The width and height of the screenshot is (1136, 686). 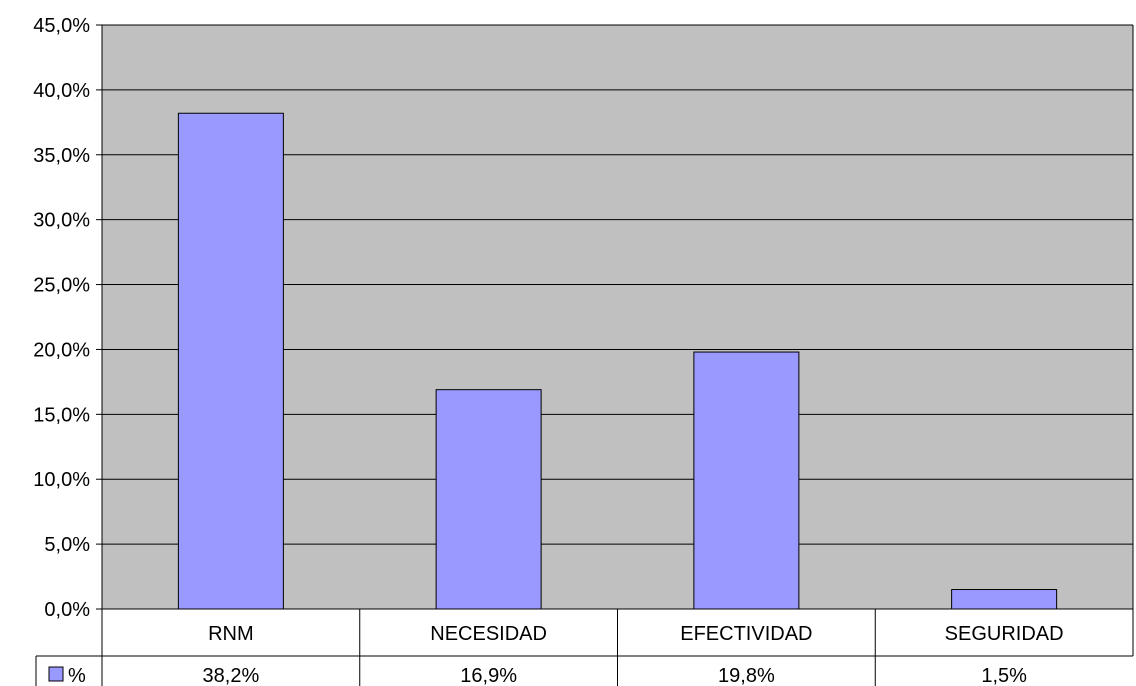 What do you see at coordinates (61, 286) in the screenshot?
I see `y-tick-label: 25,0%` at bounding box center [61, 286].